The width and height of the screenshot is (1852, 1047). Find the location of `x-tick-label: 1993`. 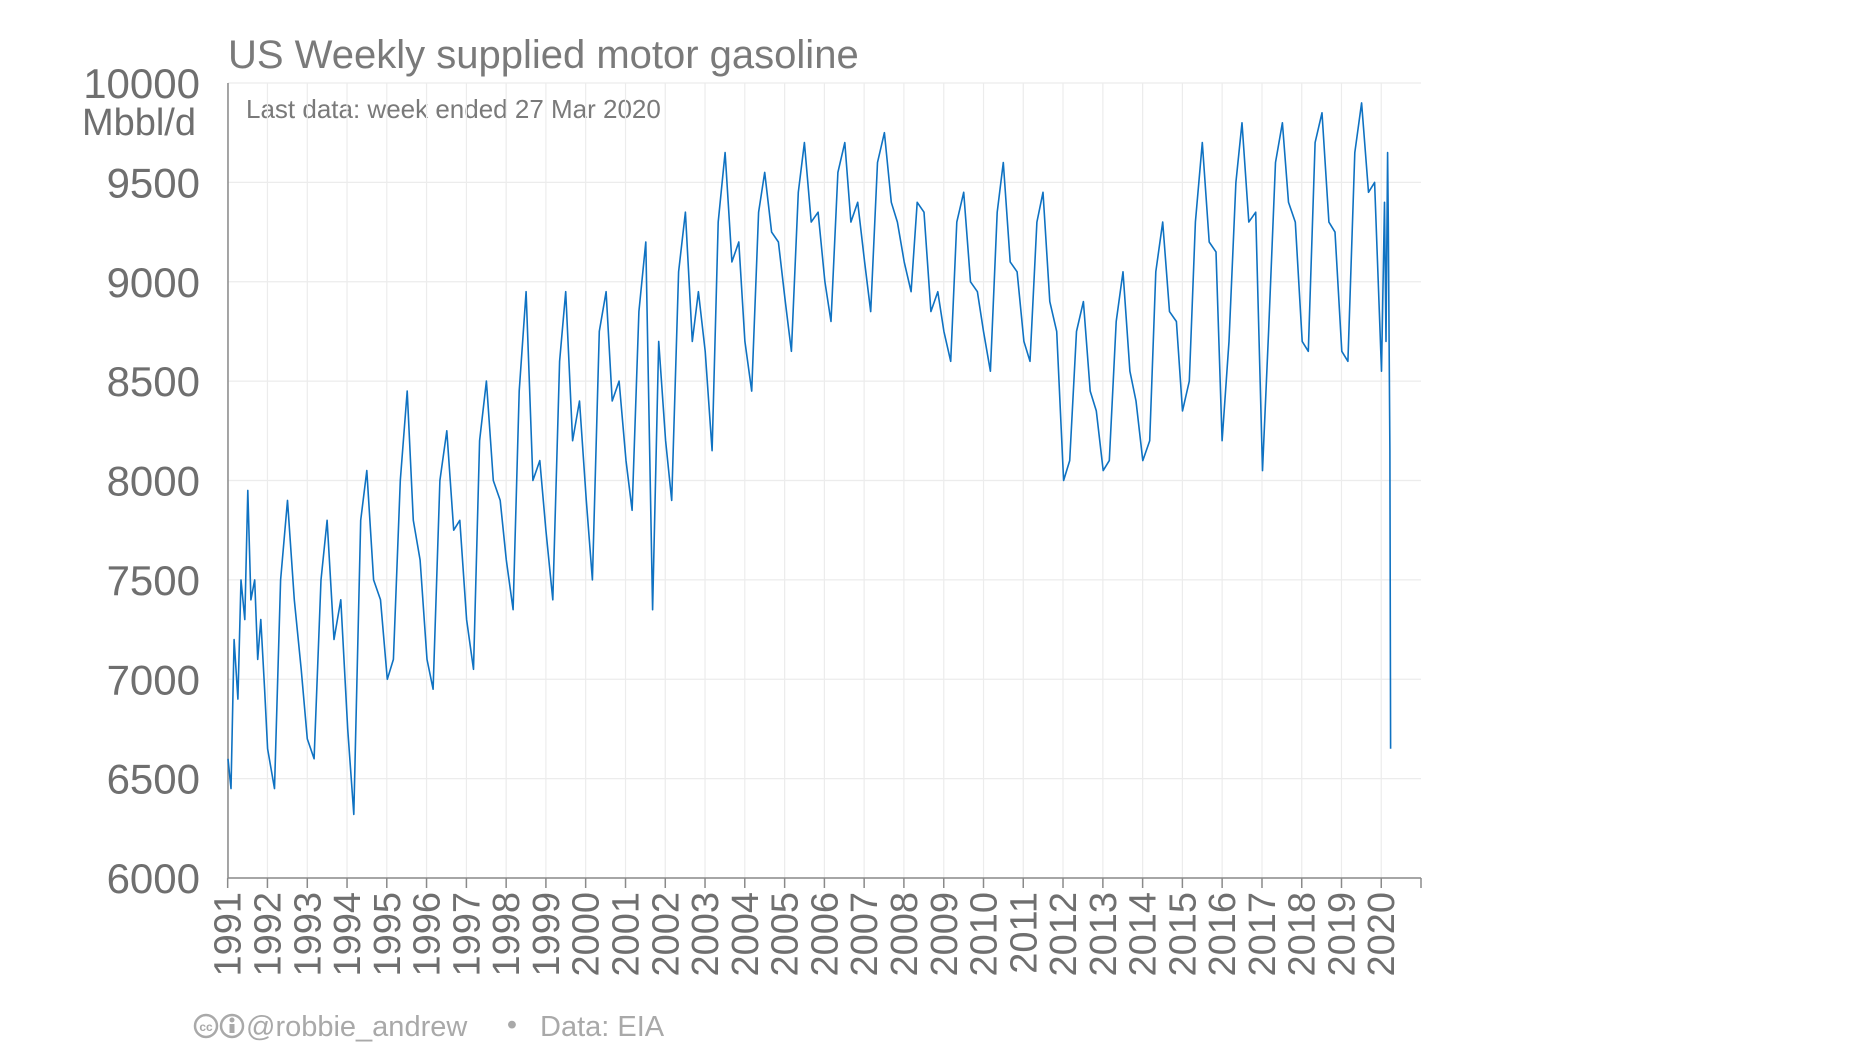

x-tick-label: 1993 is located at coordinates (308, 934).